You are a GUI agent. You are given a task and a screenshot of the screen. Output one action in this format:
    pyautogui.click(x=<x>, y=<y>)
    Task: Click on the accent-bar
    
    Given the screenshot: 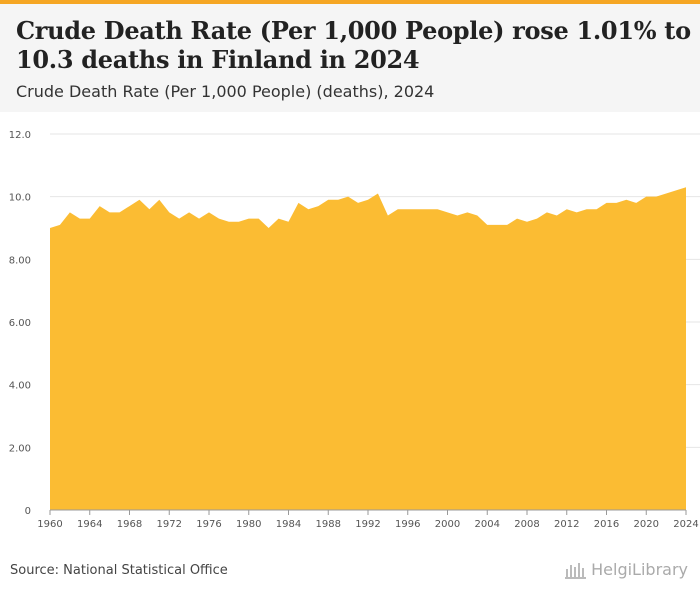 What is the action you would take?
    pyautogui.click(x=350, y=2)
    